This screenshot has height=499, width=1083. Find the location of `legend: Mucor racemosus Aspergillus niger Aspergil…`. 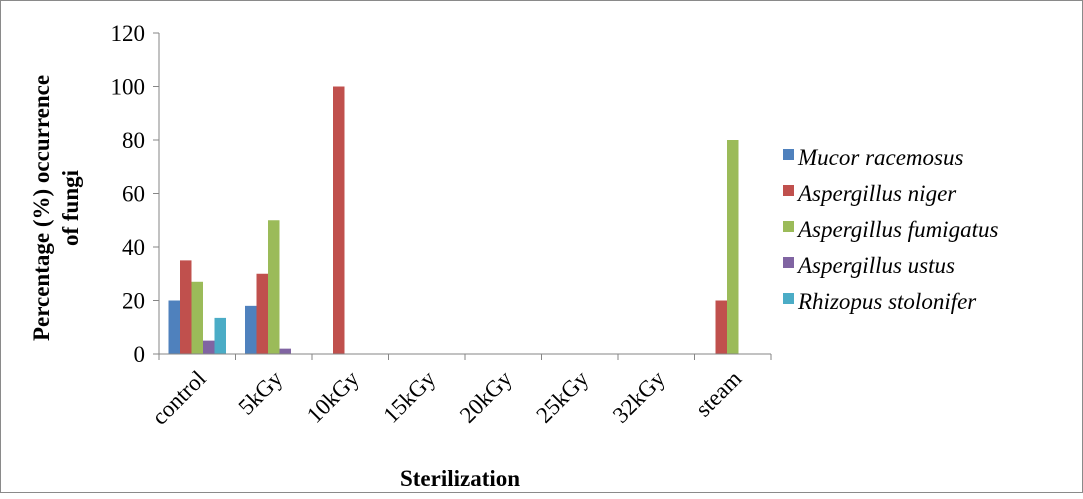

legend: Mucor racemosus Aspergillus niger Aspergil… is located at coordinates (890, 229).